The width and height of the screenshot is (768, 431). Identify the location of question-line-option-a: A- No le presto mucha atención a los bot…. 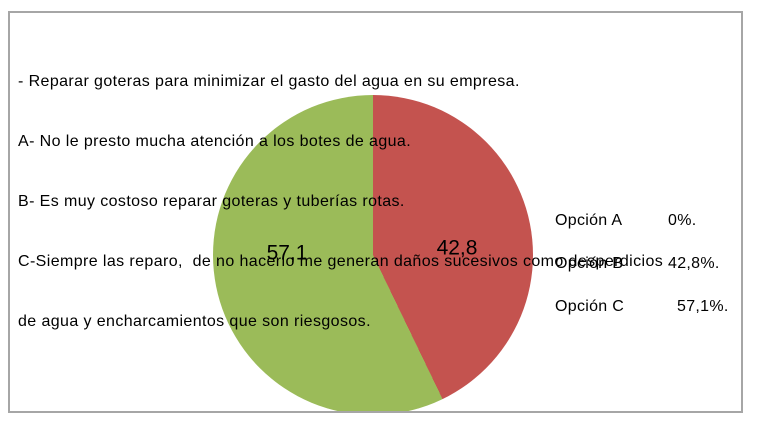
(215, 141).